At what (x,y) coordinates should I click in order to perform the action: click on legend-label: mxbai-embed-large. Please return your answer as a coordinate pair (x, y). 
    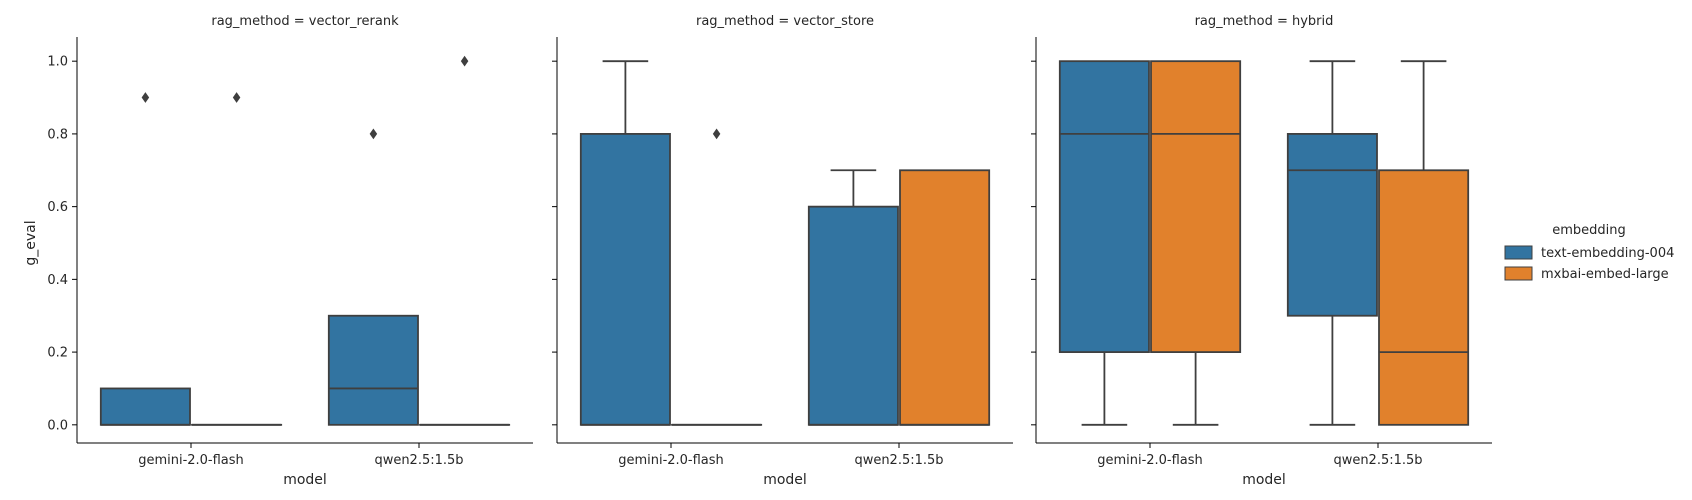
    Looking at the image, I should click on (1605, 274).